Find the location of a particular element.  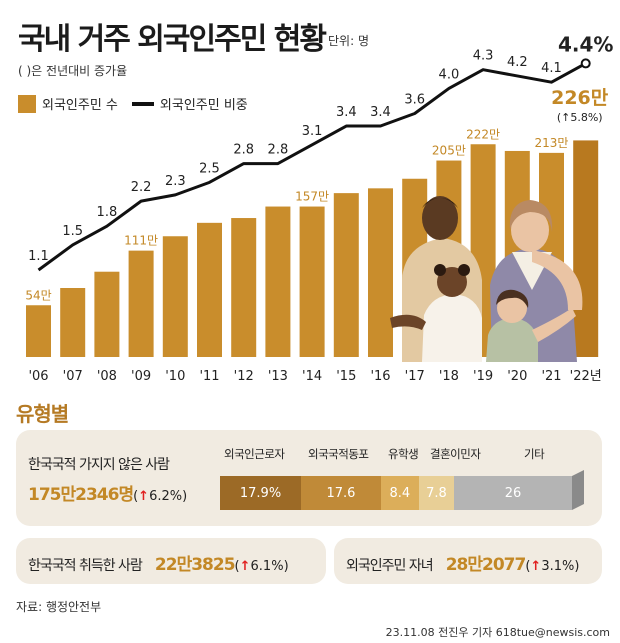

legend-line-swatch is located at coordinates (142, 103).